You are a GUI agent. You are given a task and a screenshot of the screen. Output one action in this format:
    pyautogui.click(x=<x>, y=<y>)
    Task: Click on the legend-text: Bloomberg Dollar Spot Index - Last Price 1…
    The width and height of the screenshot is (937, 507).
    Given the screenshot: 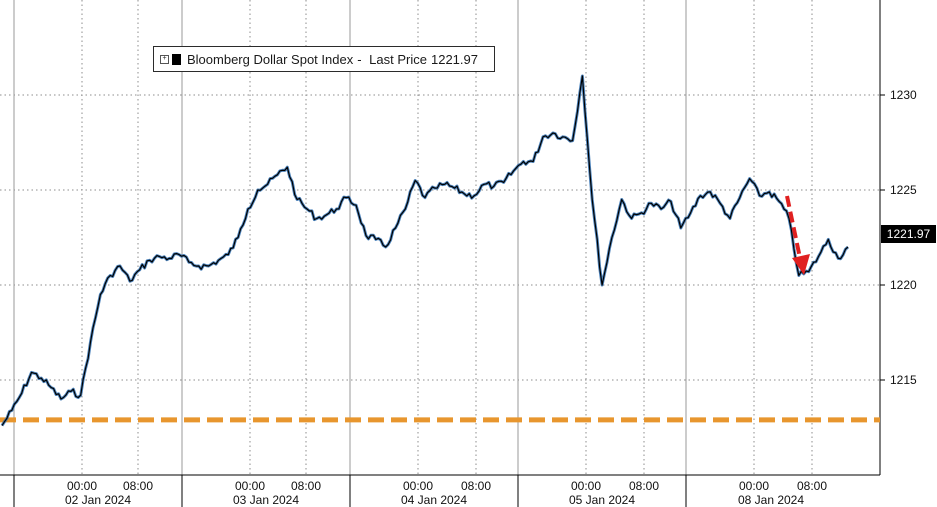 What is the action you would take?
    pyautogui.click(x=334, y=59)
    